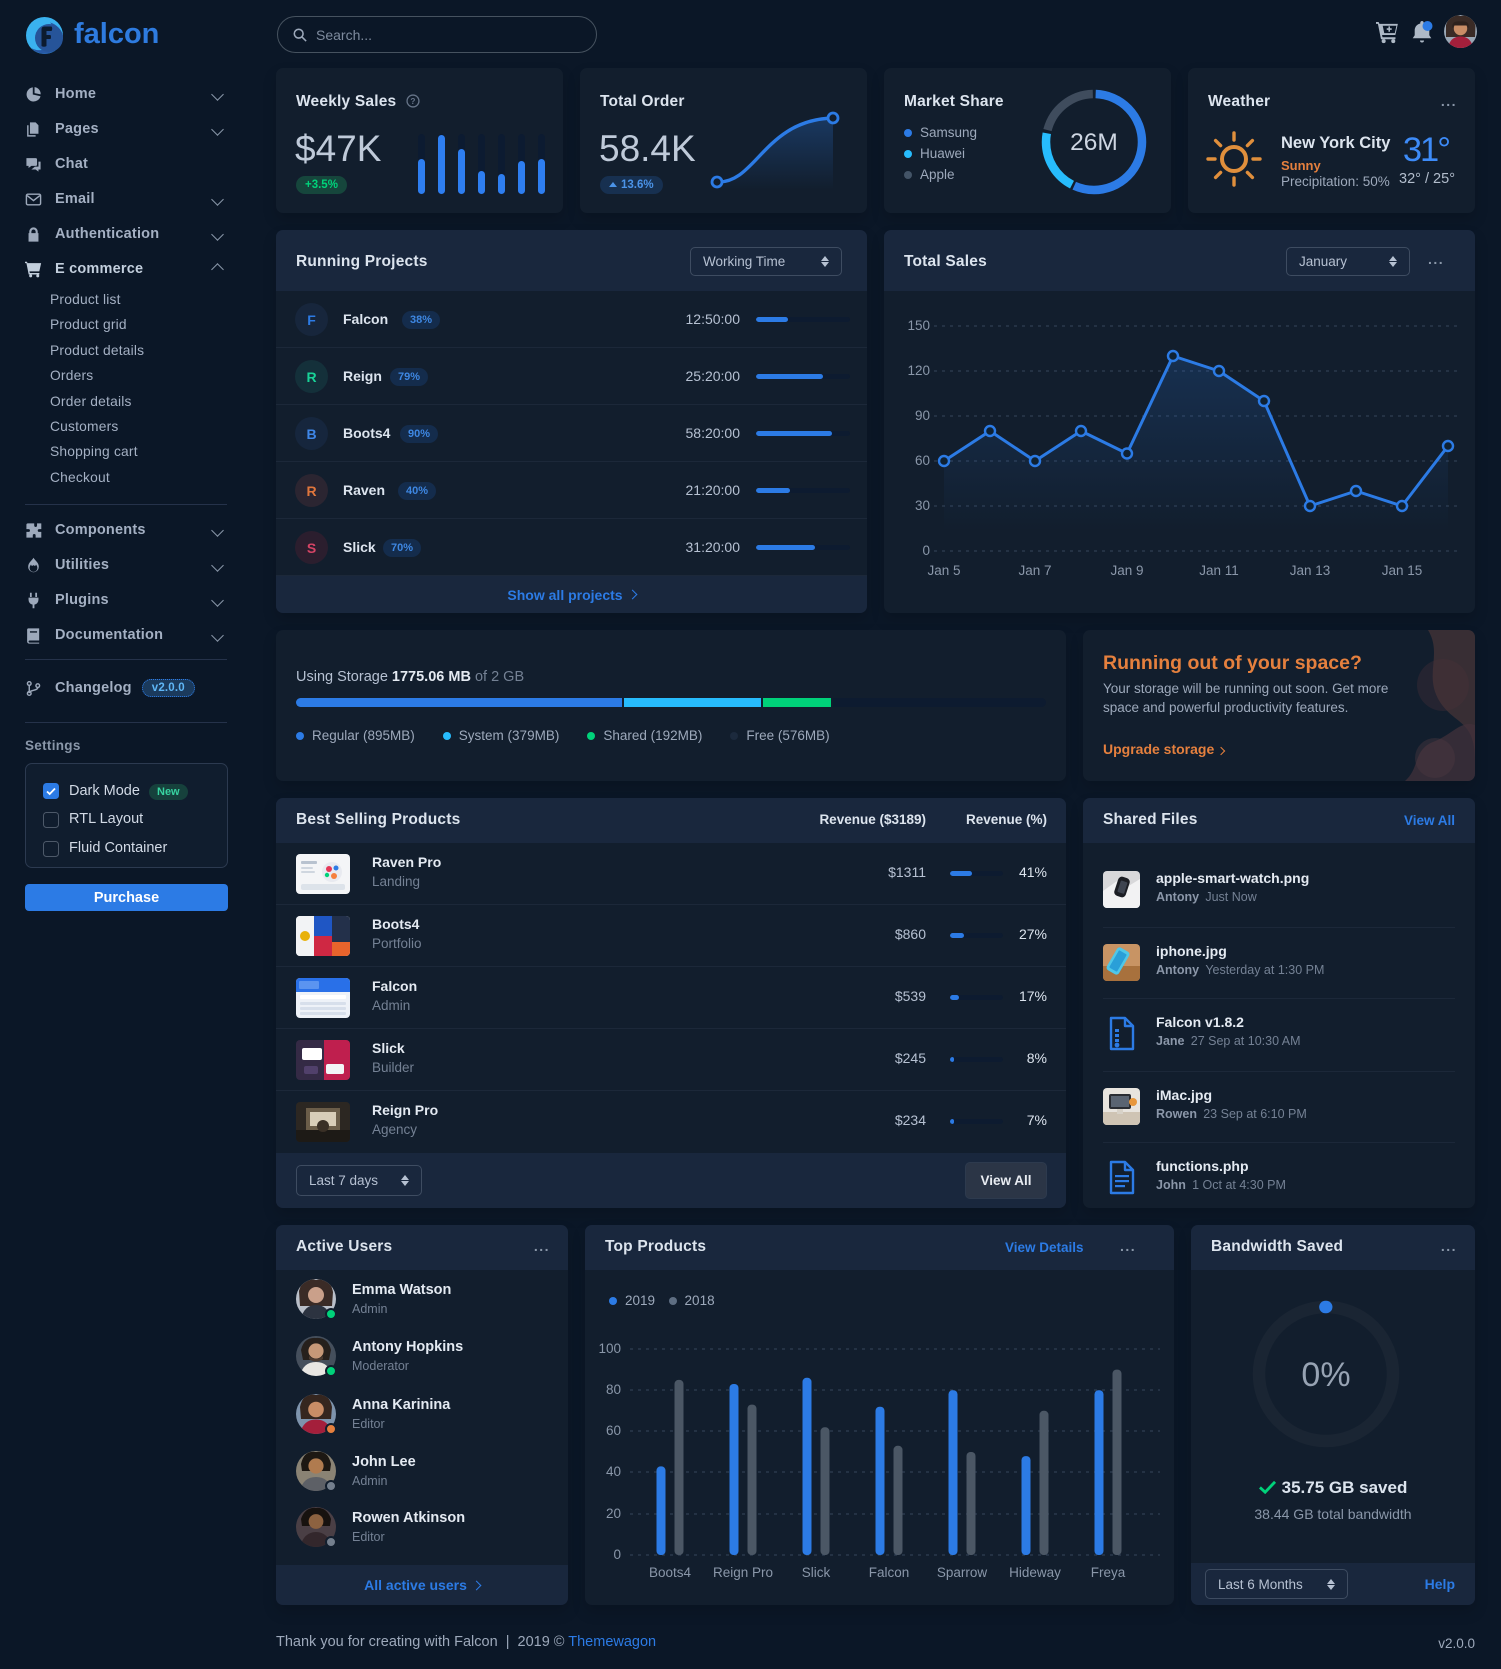 The image size is (1501, 1669). What do you see at coordinates (613, 1471) in the screenshot?
I see `svg-text: 40` at bounding box center [613, 1471].